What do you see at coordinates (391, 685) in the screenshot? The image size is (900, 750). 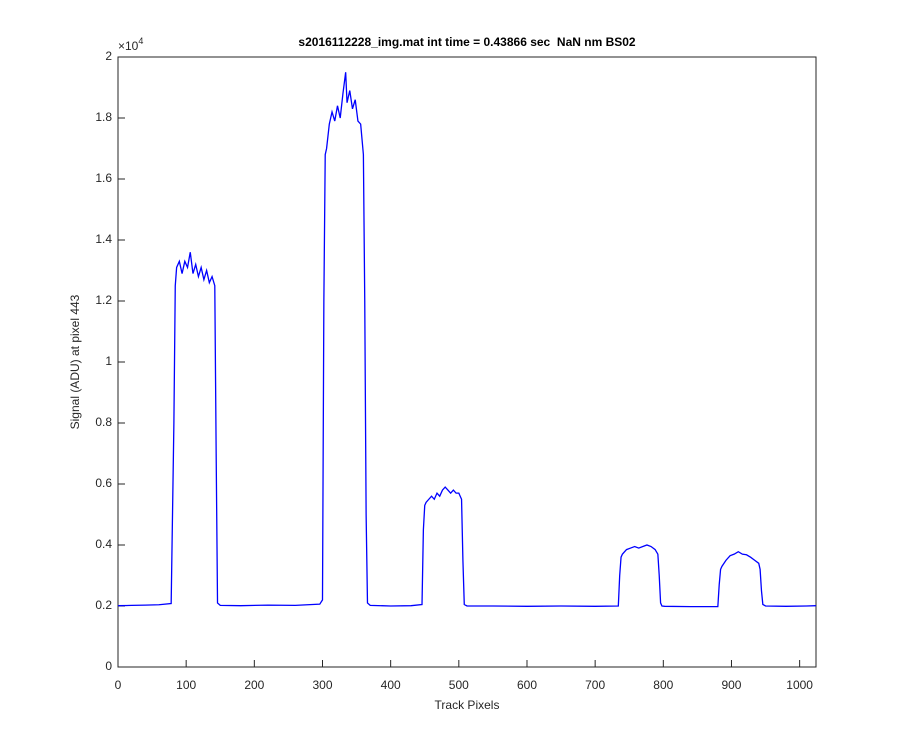 I see `x-tick-label: 400` at bounding box center [391, 685].